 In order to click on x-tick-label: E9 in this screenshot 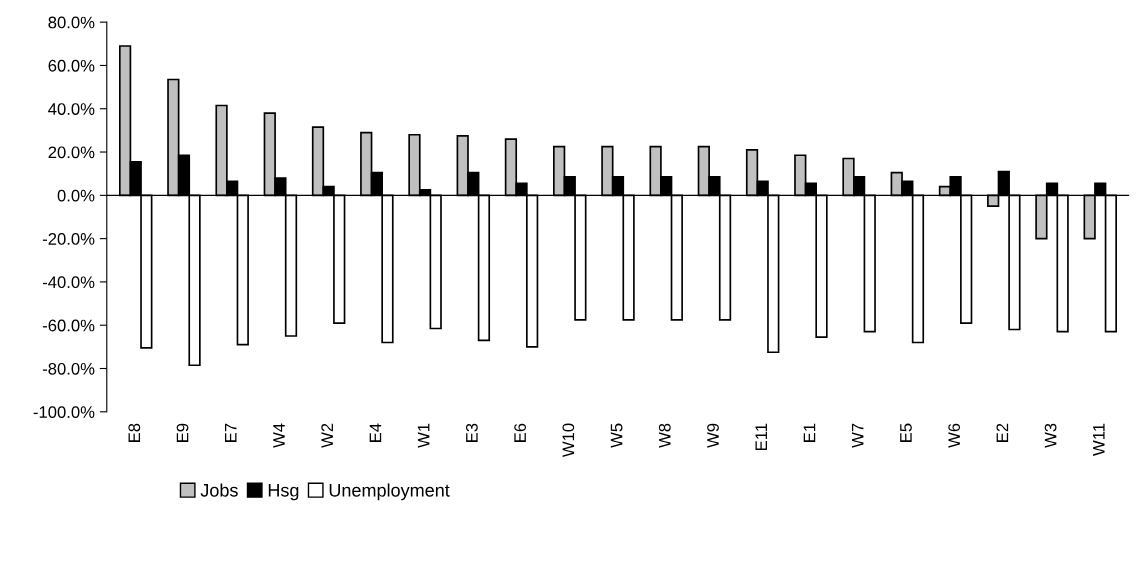, I will do `click(182, 432)`.